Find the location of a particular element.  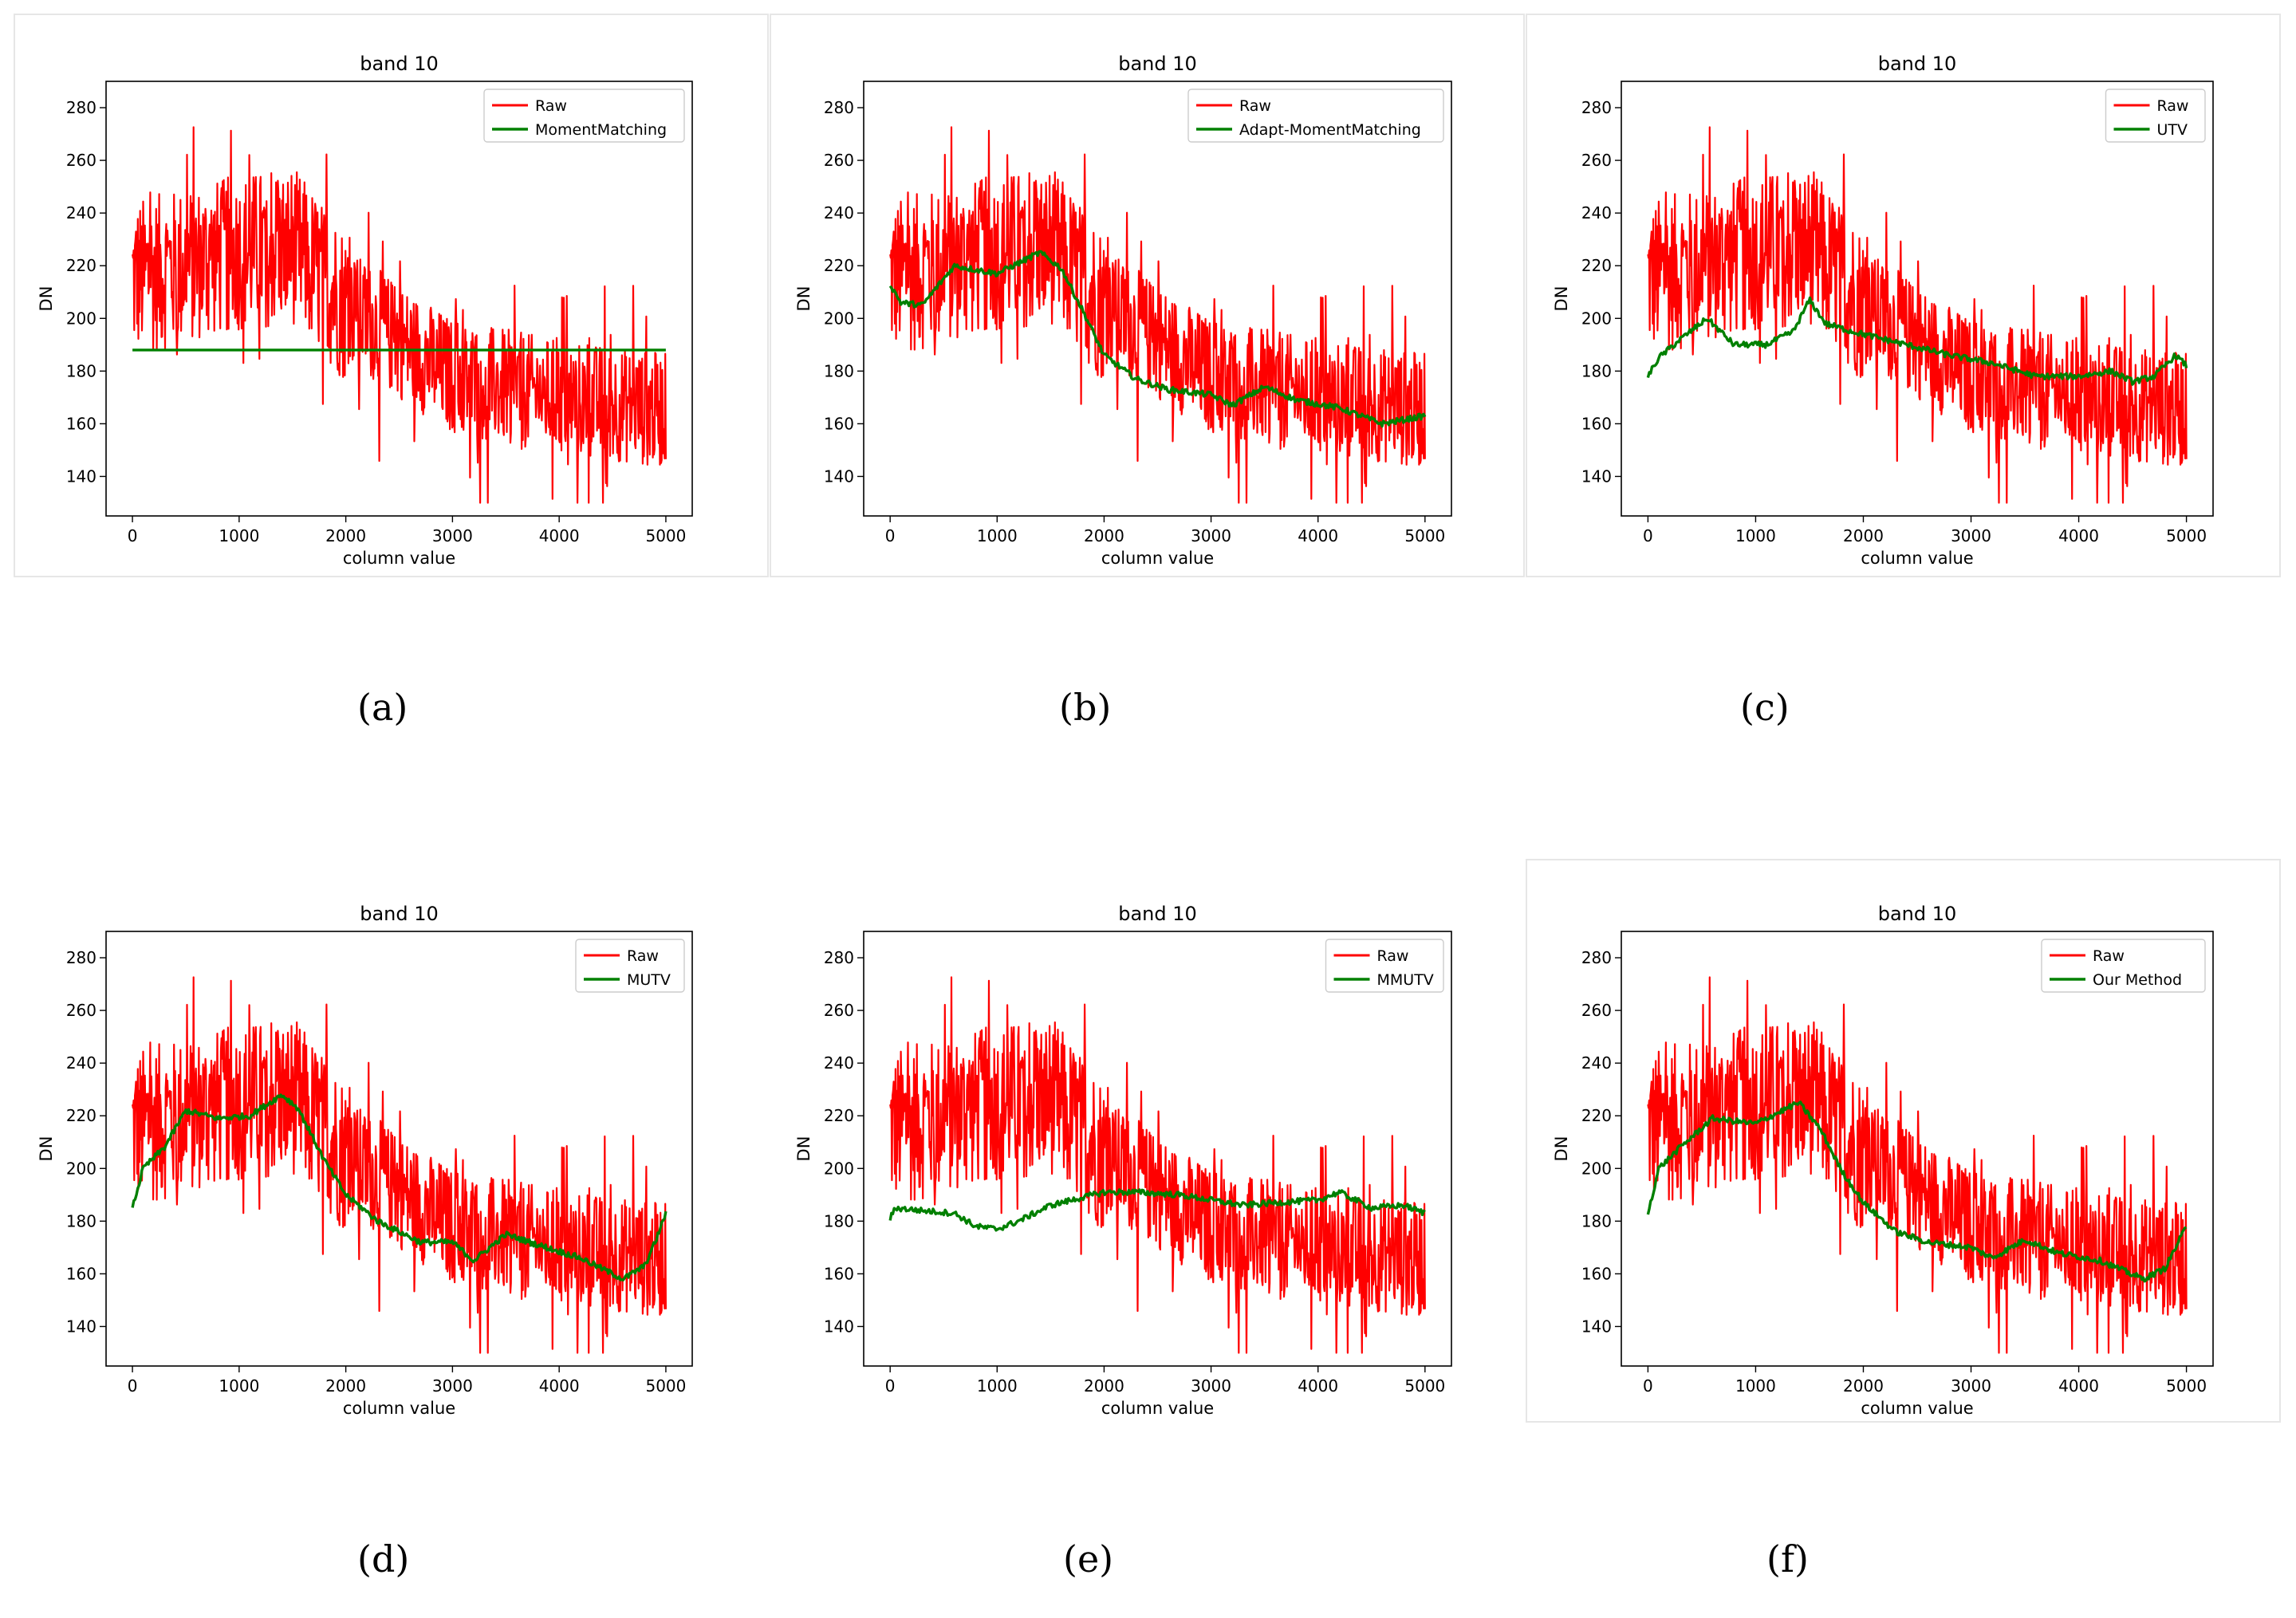

panel-label-a: (a) is located at coordinates (383, 707).